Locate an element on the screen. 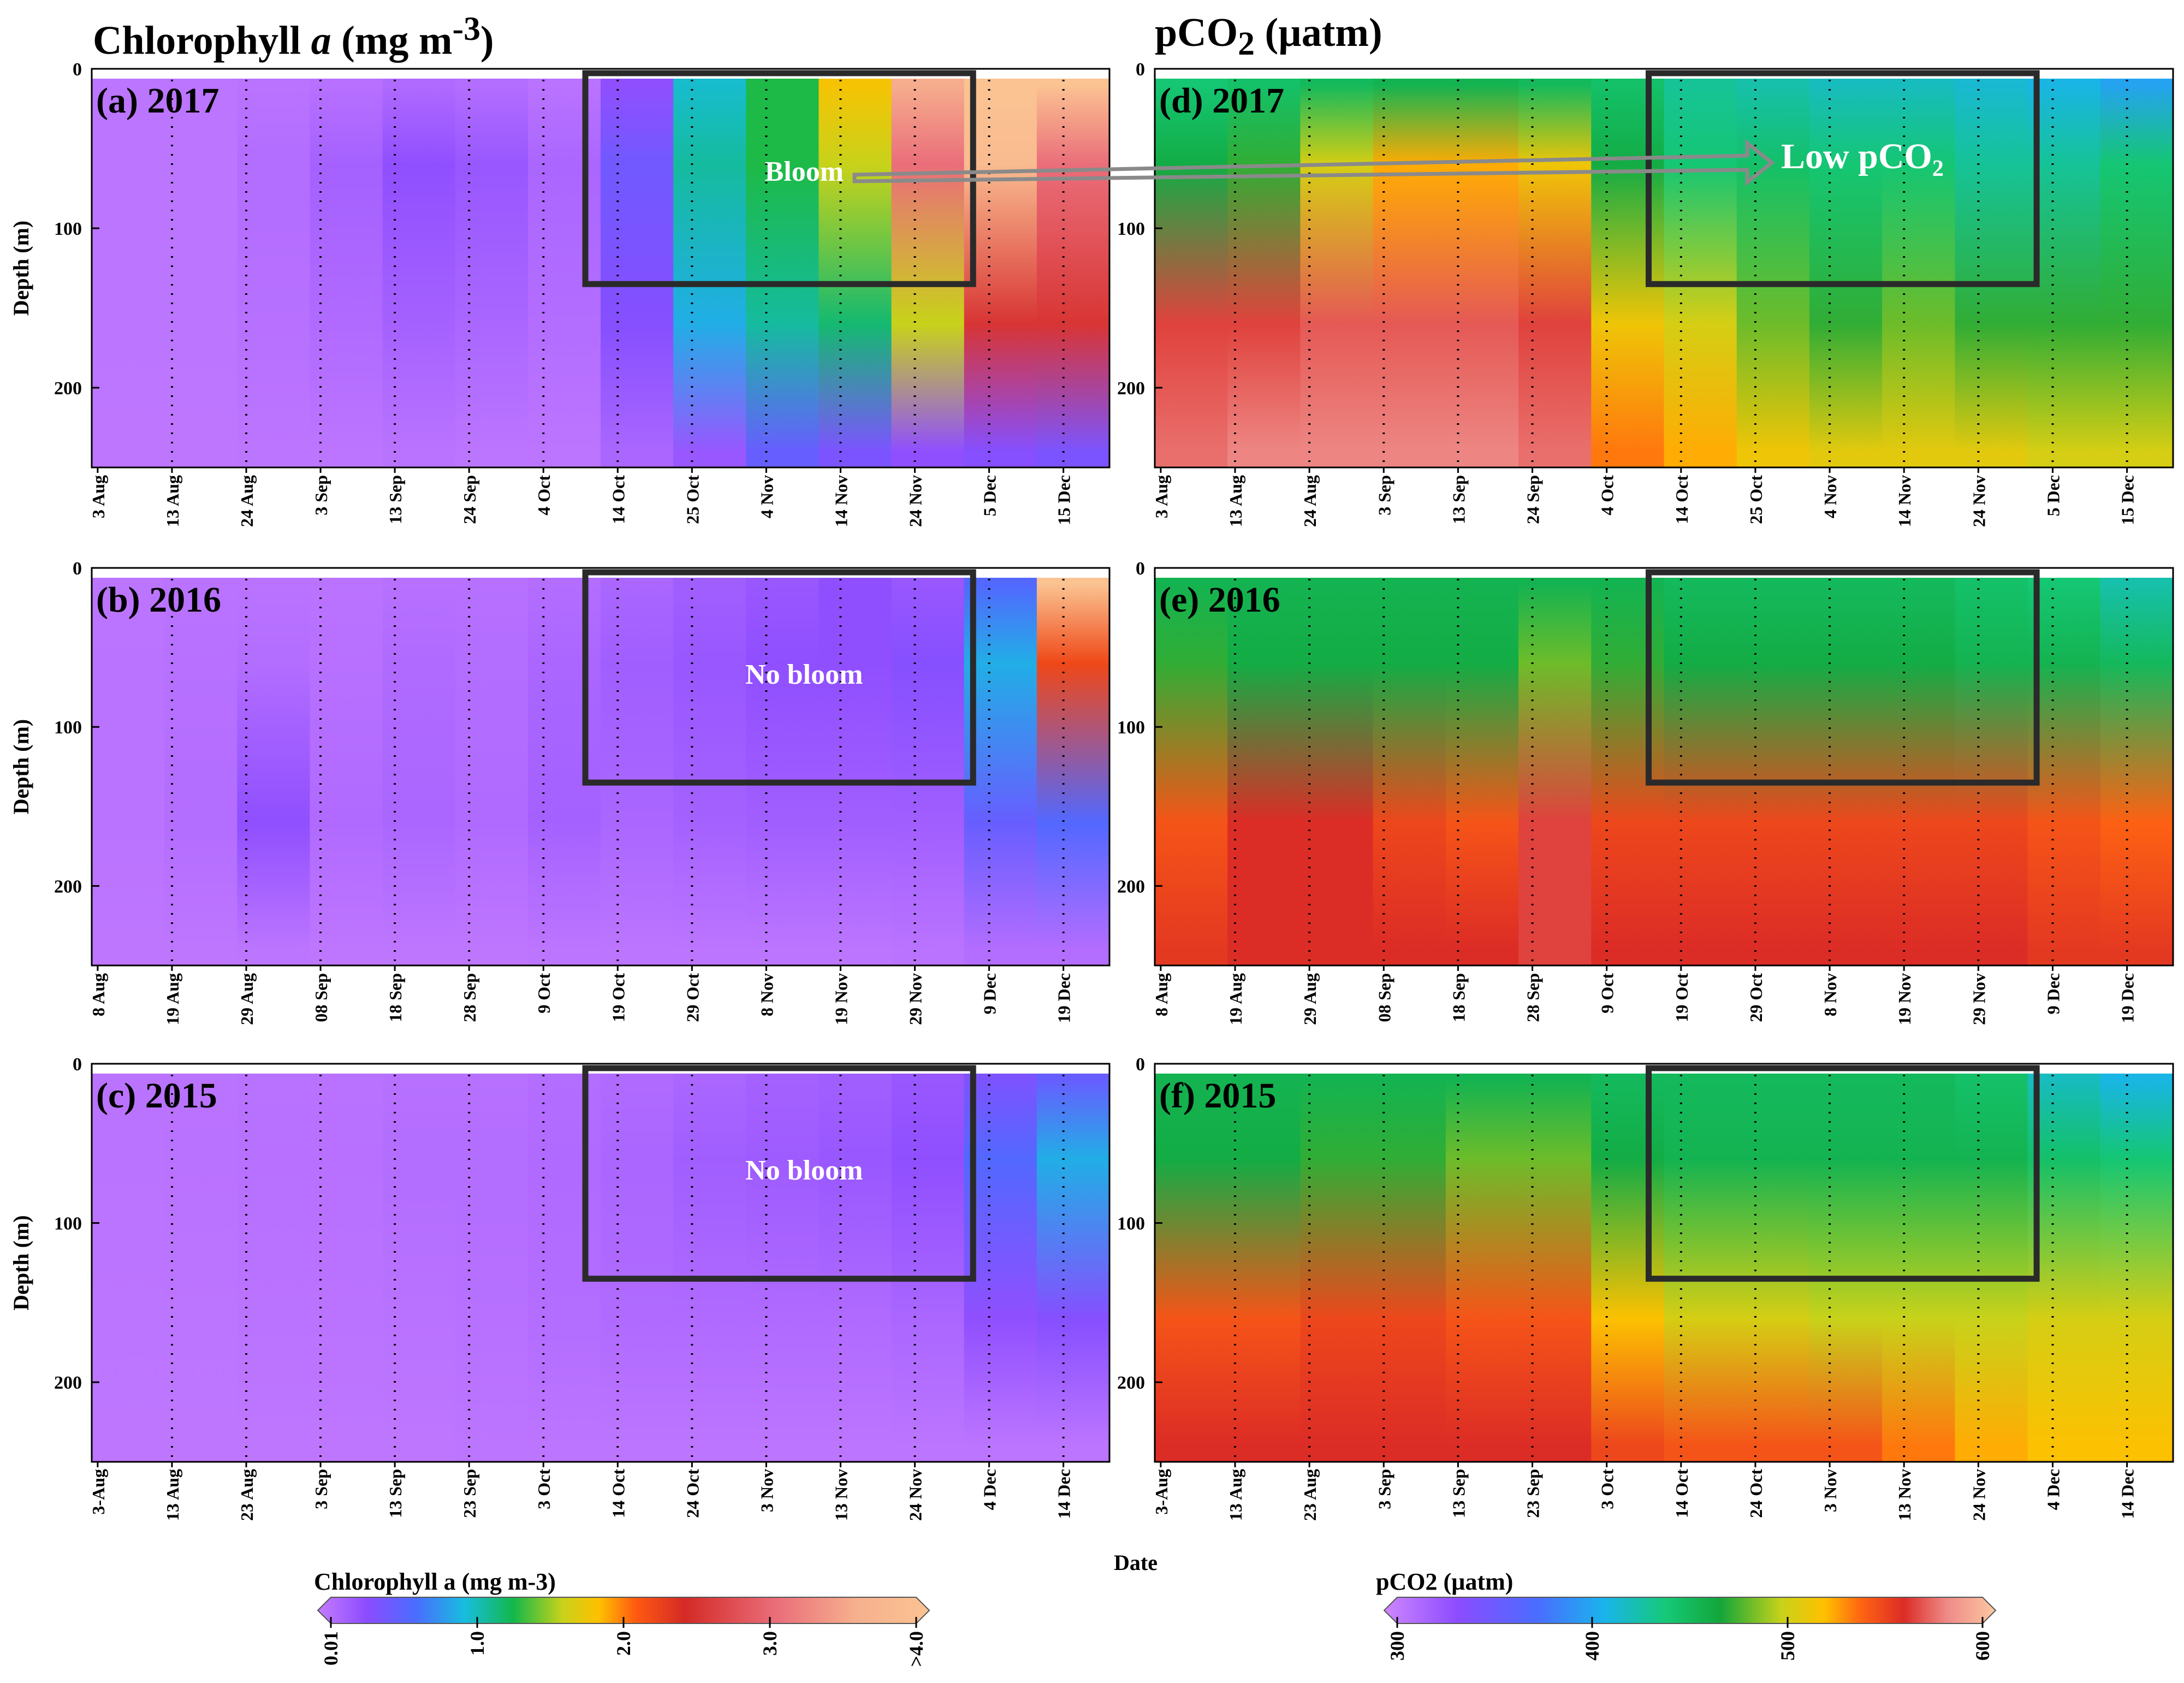  arrow-shape is located at coordinates (1313, 163).